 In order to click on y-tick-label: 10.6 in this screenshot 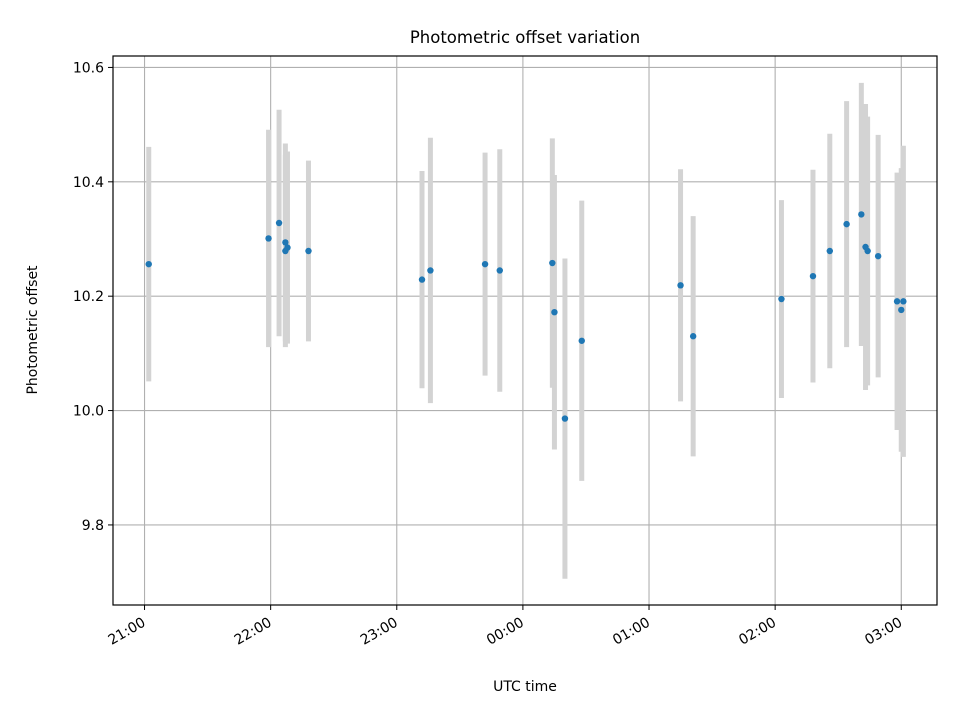, I will do `click(88, 68)`.